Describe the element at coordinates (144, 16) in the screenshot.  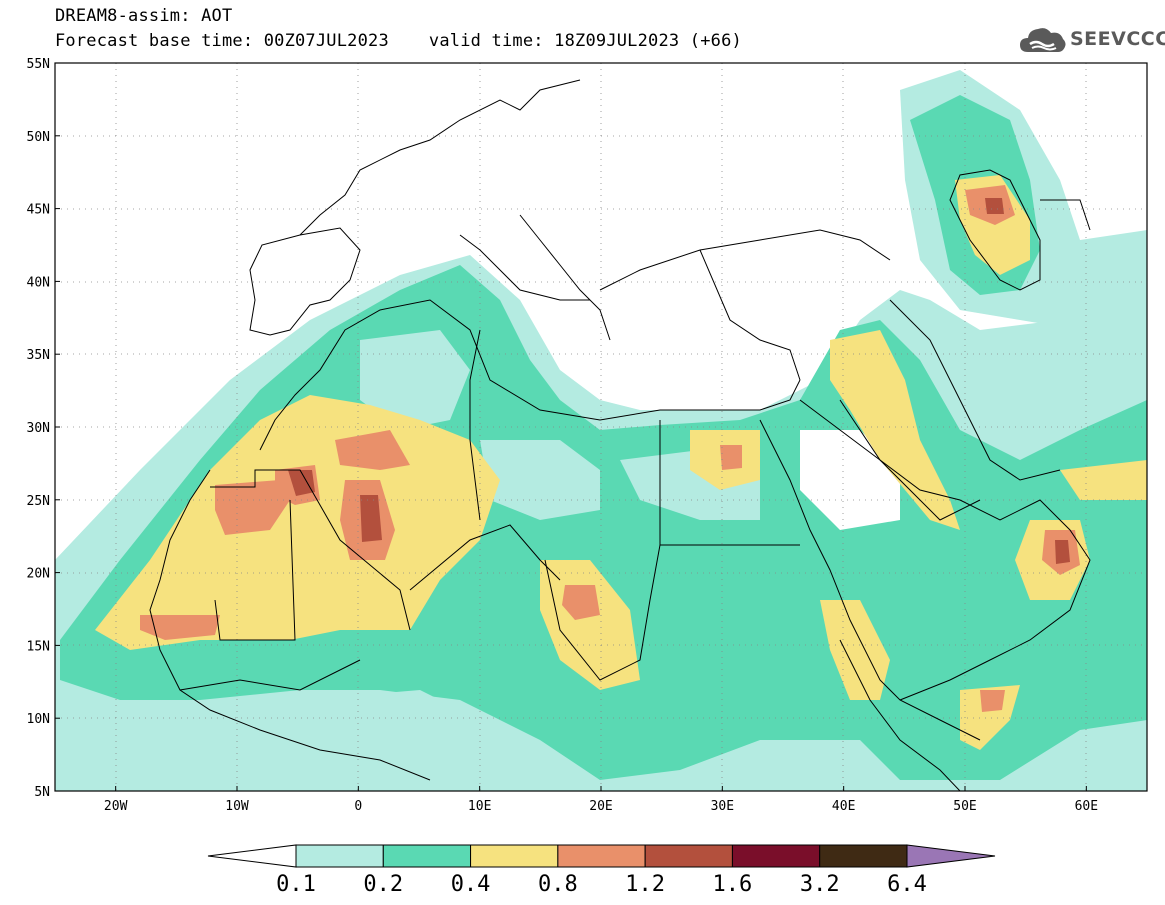
I see `map-title: DREAM8-assim: AOT` at that location.